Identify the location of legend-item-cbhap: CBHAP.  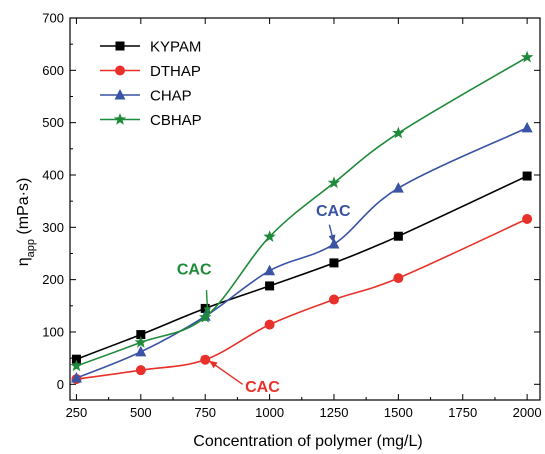
(151, 120).